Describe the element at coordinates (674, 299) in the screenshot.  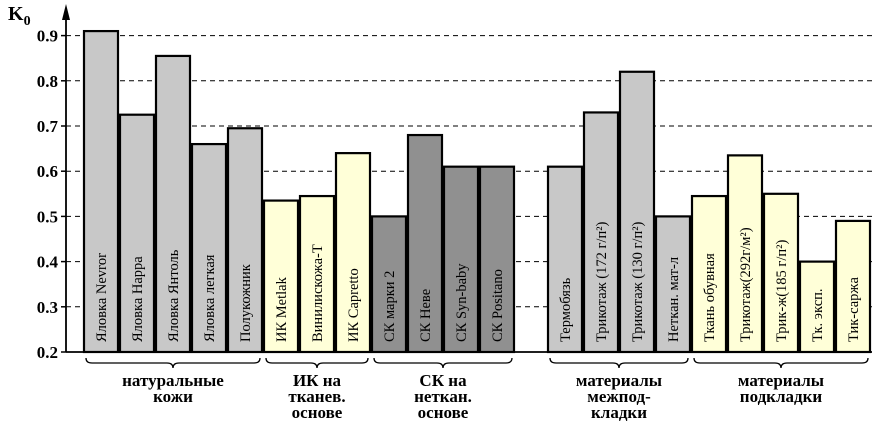
I see `bar-label: Неткан. мат-л` at that location.